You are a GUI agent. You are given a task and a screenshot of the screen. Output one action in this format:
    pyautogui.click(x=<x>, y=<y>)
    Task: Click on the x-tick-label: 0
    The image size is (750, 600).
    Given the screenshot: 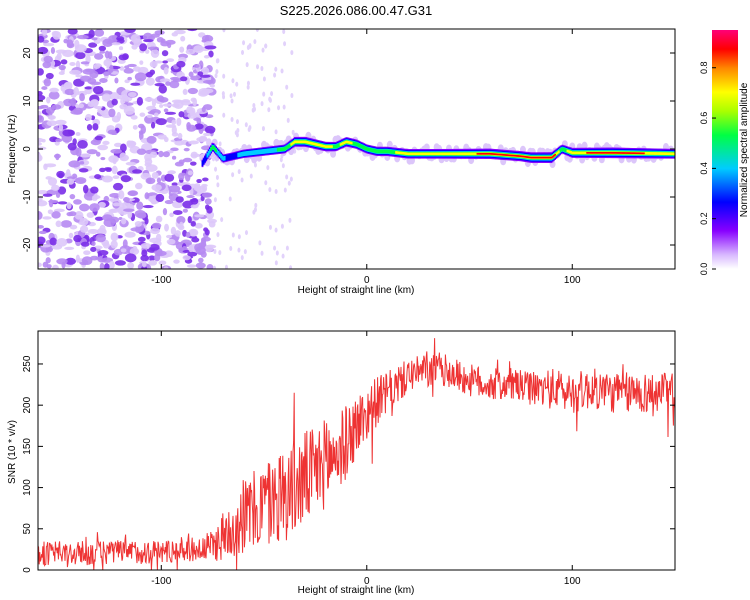 What is the action you would take?
    pyautogui.click(x=367, y=280)
    